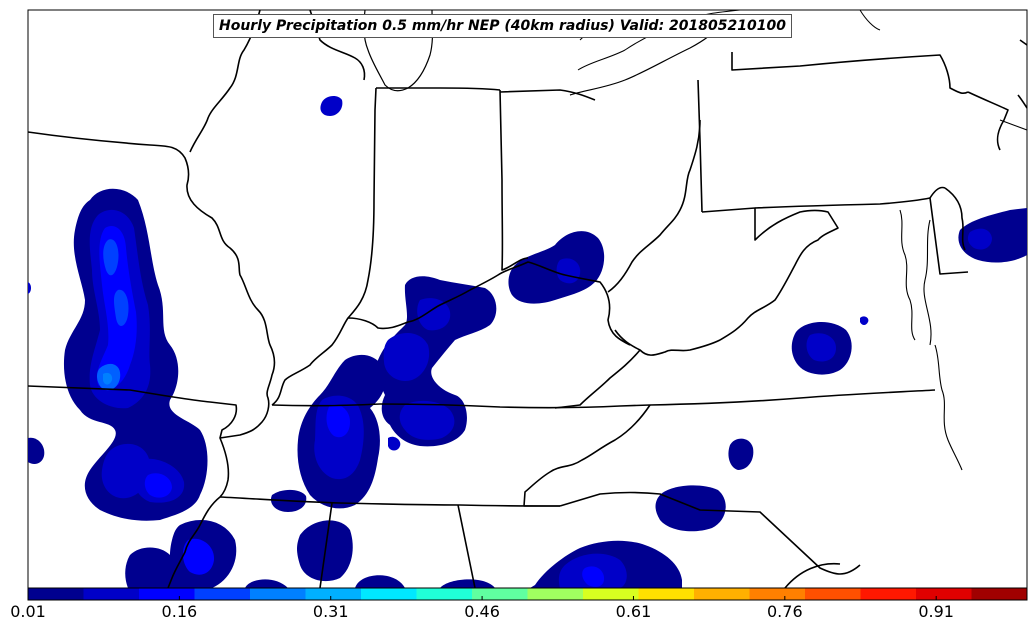 This screenshot has height=633, width=1036. I want to click on colorbar, so click(527, 594).